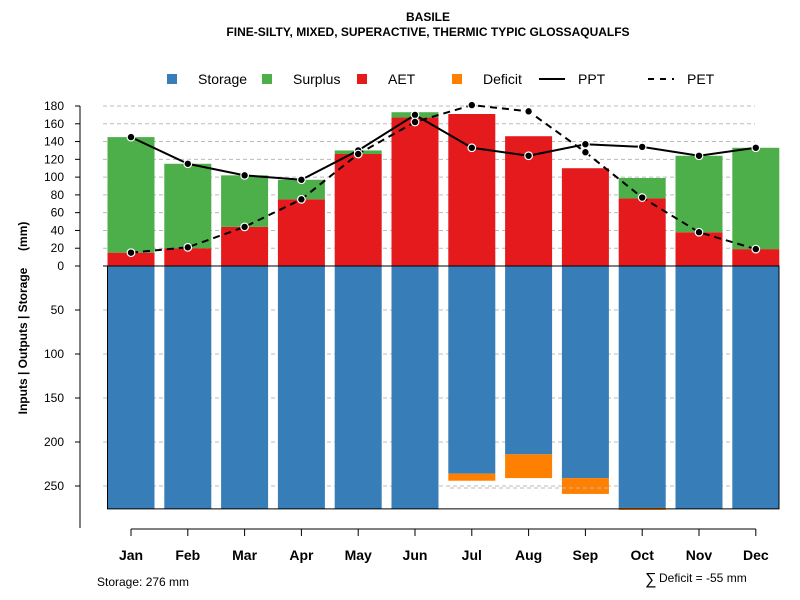 Image resolution: width=800 pixels, height=600 pixels. What do you see at coordinates (54, 486) in the screenshot?
I see `y-tick-label: 250` at bounding box center [54, 486].